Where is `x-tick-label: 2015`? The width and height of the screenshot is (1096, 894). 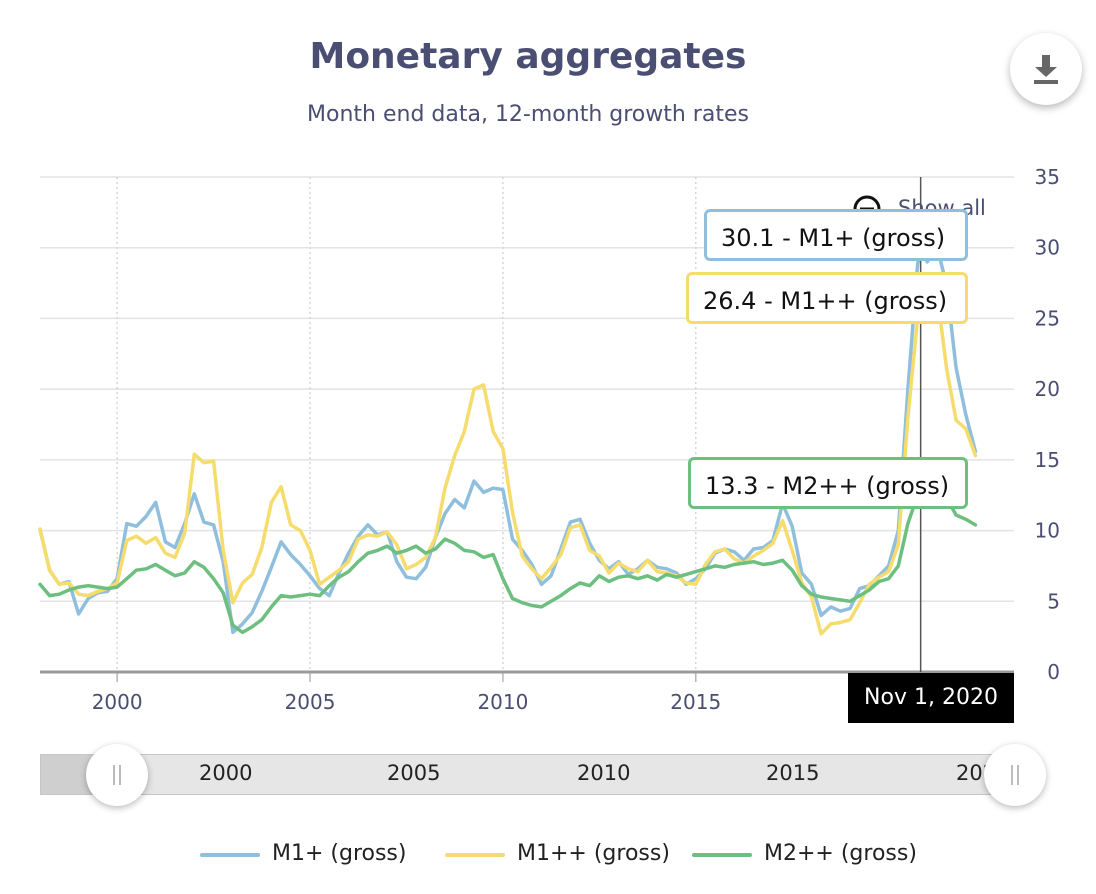
x-tick-label: 2015 is located at coordinates (695, 702).